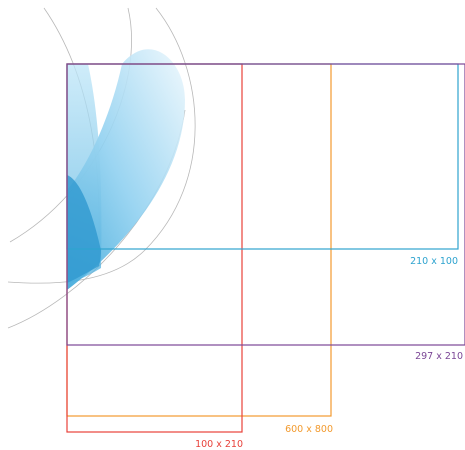  Describe the element at coordinates (434, 261) in the screenshot. I see `label-210x100: 210 x 100` at that location.